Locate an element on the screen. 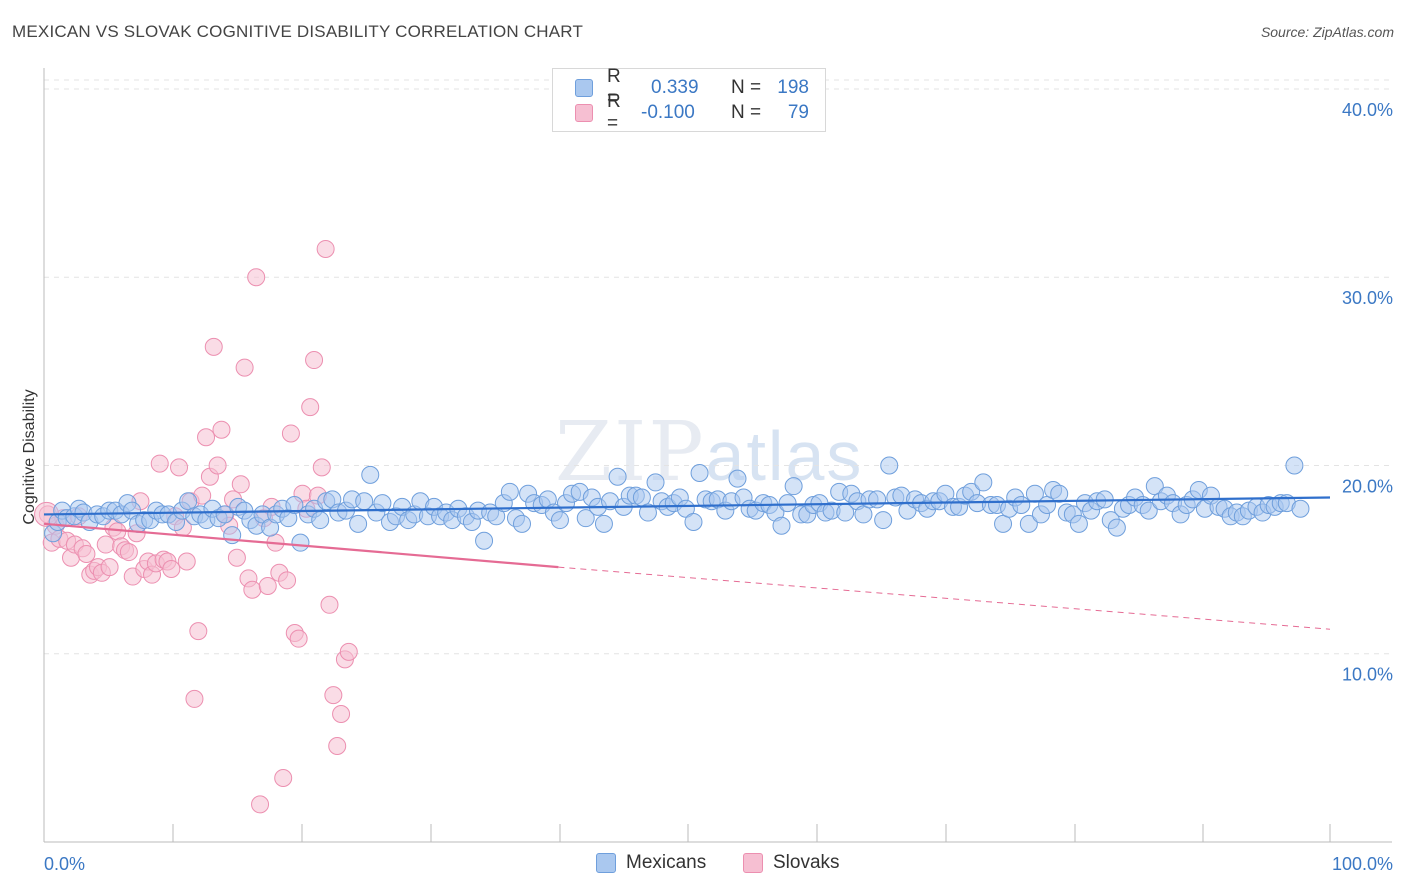 This screenshot has width=1406, height=892. stats-legend: R = 0.339 N = 198 R = -0.100 N = 79 is located at coordinates (689, 100).